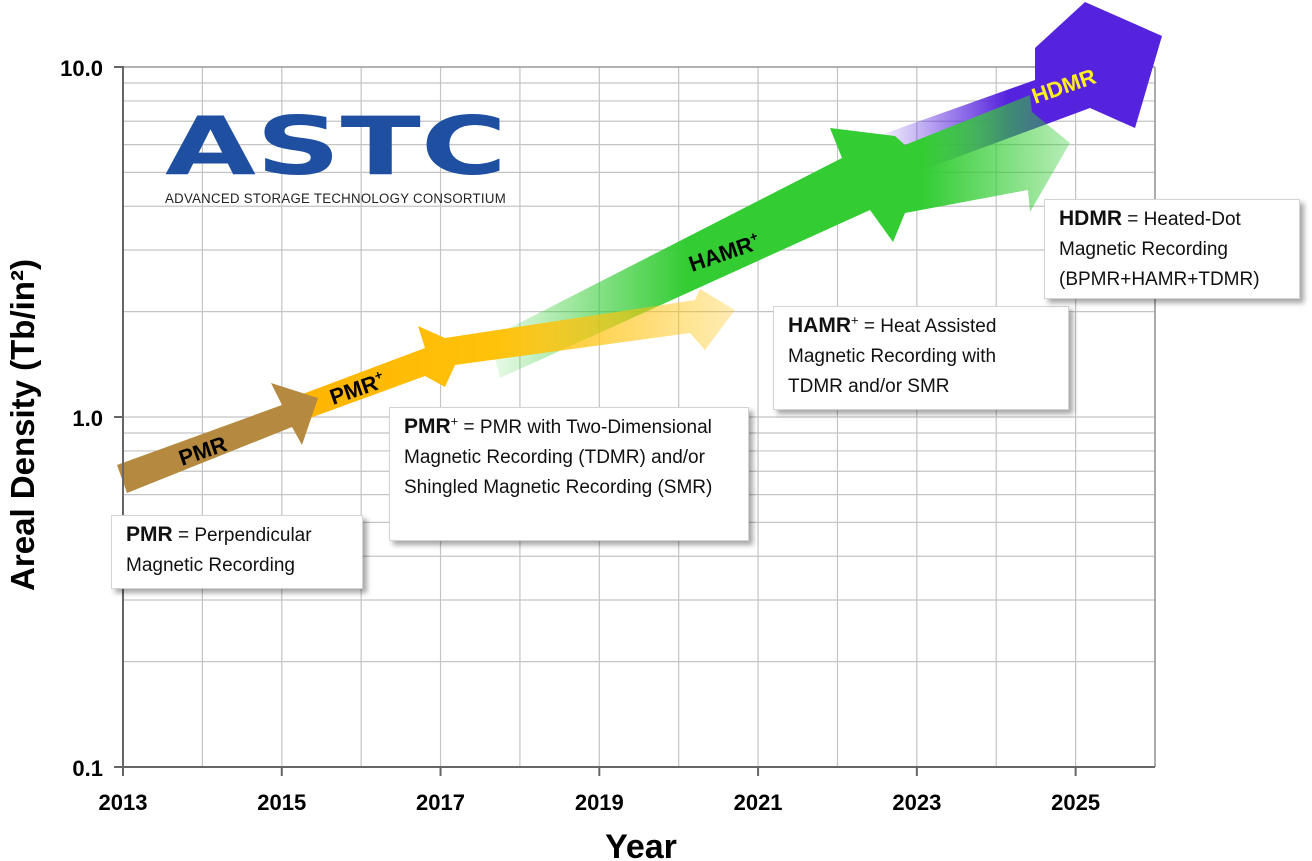  Describe the element at coordinates (336, 146) in the screenshot. I see `astc-logo-mark: ASTC` at that location.